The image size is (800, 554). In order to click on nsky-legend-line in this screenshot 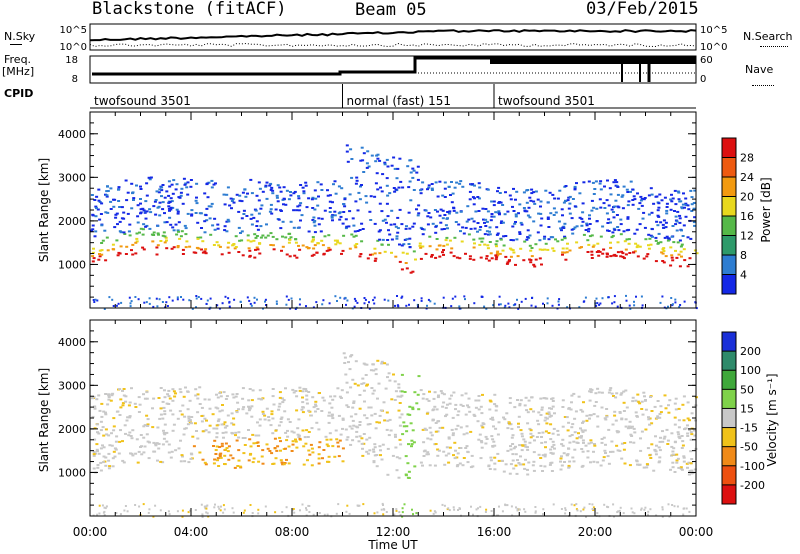, I will do `click(16, 44)`.